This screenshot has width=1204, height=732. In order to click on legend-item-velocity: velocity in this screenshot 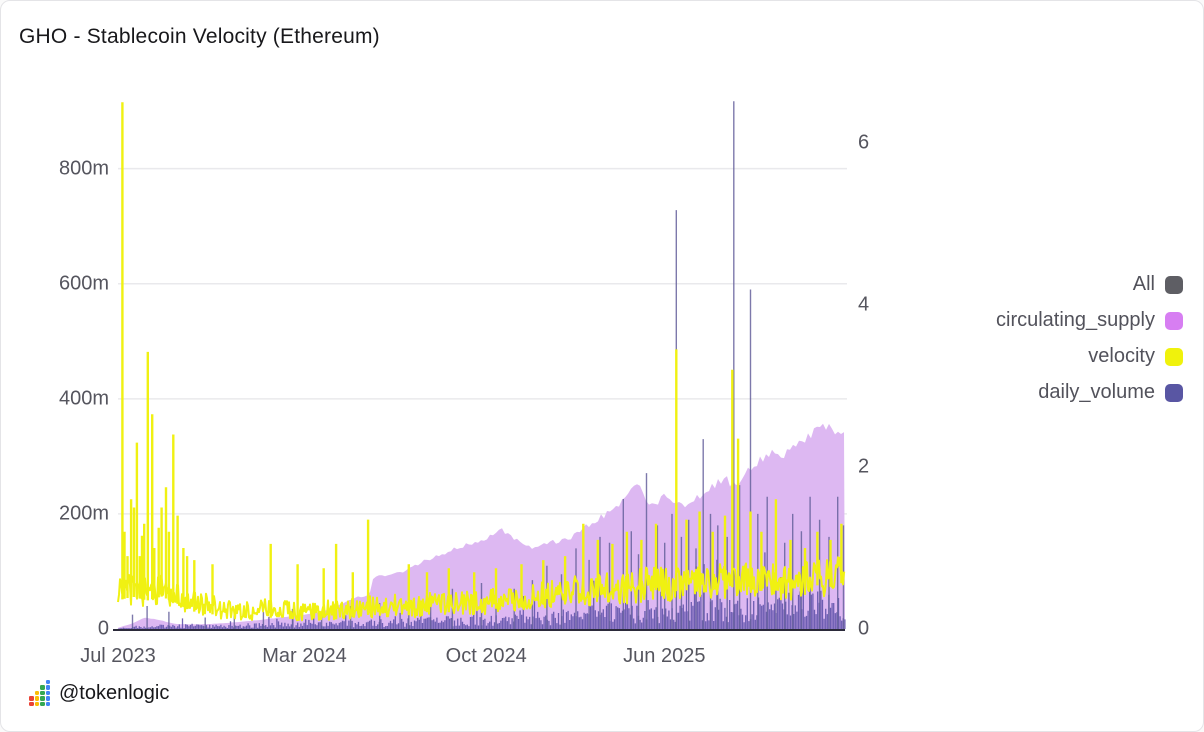, I will do `click(1135, 356)`.